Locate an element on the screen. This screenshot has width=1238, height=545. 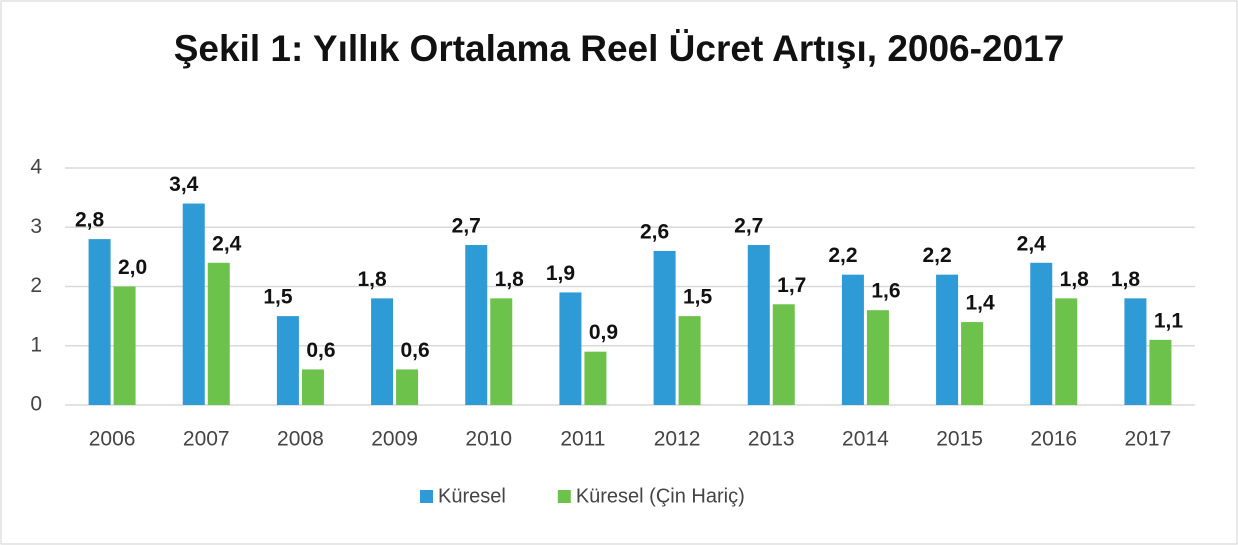
x-tick-label: 2015 is located at coordinates (959, 439).